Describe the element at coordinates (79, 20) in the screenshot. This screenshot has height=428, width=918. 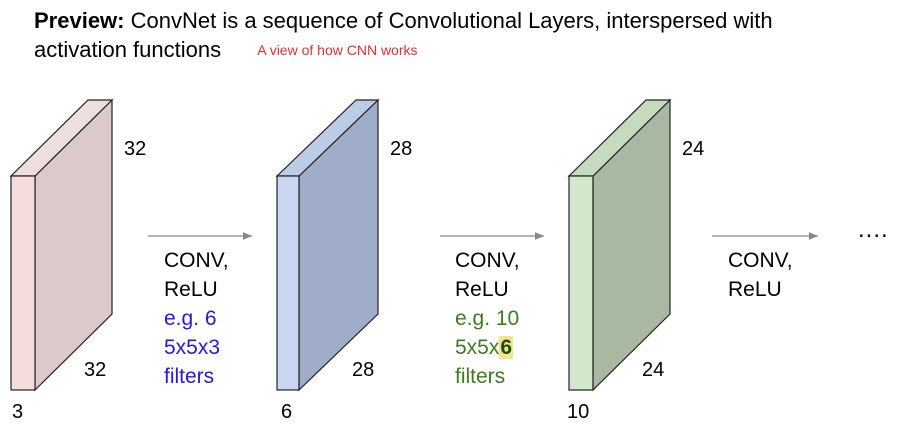
I see `title-bold-label: Preview:` at that location.